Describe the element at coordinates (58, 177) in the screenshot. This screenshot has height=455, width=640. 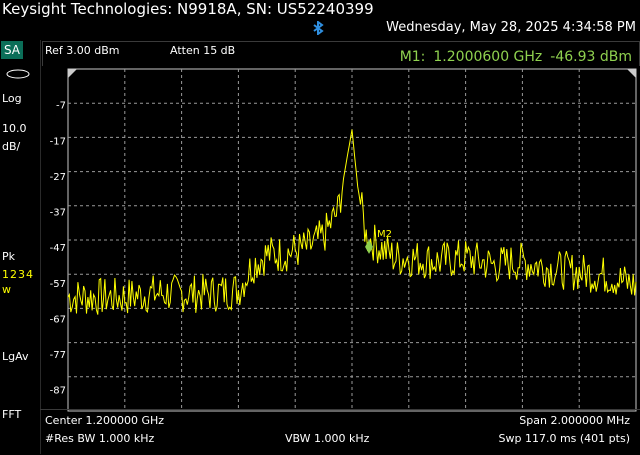
I see `y-tick-label: -27` at that location.